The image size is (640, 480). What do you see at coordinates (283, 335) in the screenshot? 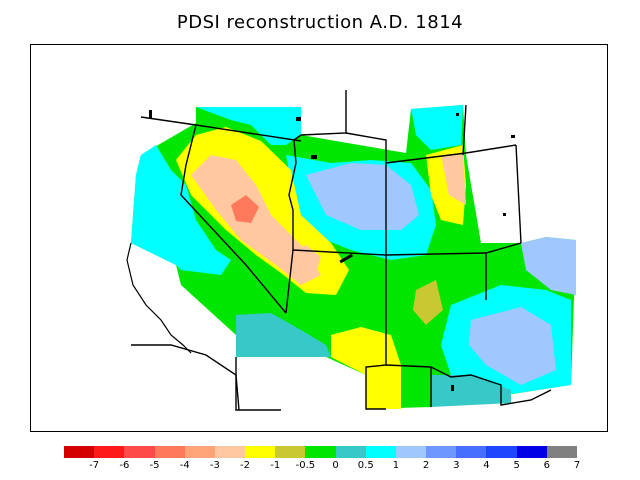
I see `region-arizona-teal` at bounding box center [283, 335].